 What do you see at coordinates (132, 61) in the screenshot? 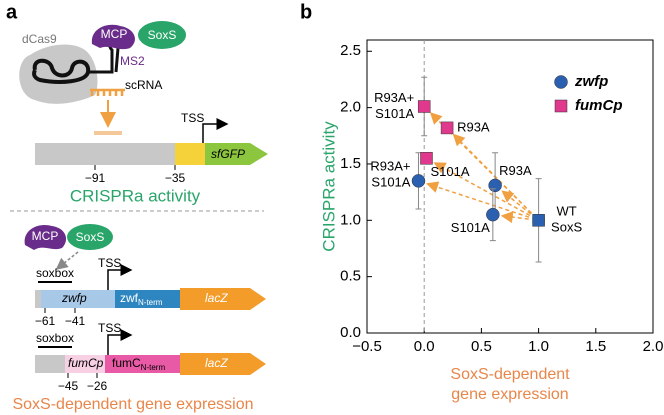
I see `ms2-label: MS2` at bounding box center [132, 61].